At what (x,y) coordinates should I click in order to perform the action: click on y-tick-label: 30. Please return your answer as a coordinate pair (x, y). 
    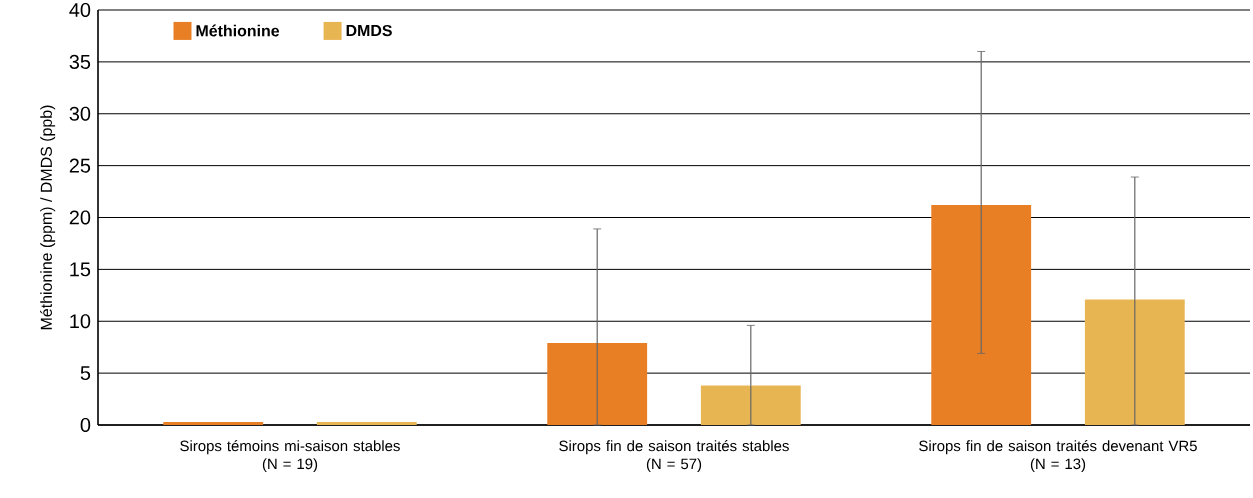
    Looking at the image, I should click on (80, 113).